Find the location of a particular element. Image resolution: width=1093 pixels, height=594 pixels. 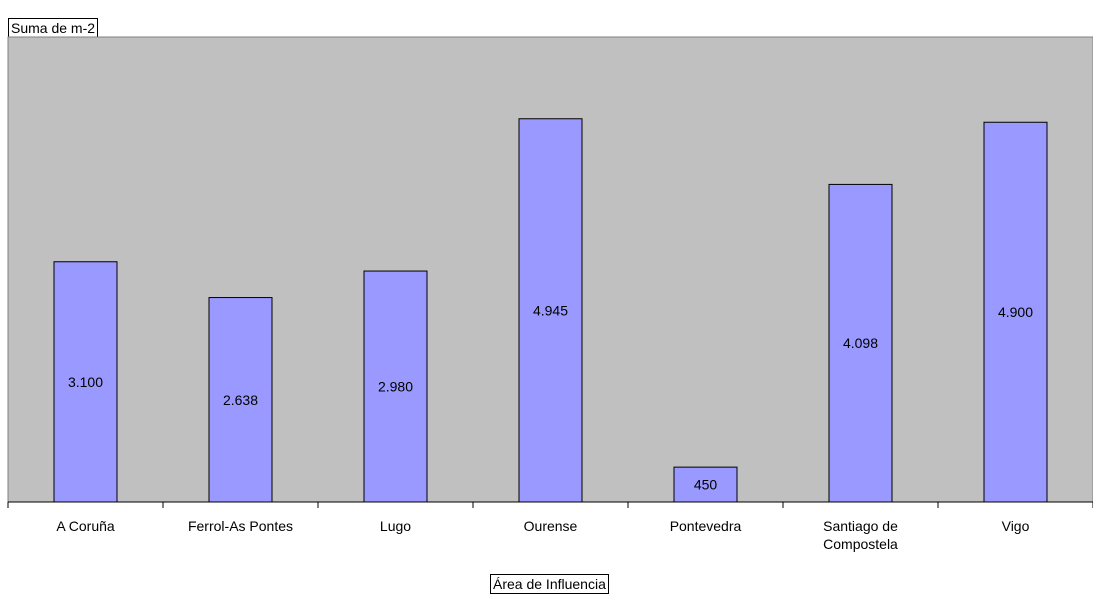

bar-data-label: 3.100 is located at coordinates (85, 382).